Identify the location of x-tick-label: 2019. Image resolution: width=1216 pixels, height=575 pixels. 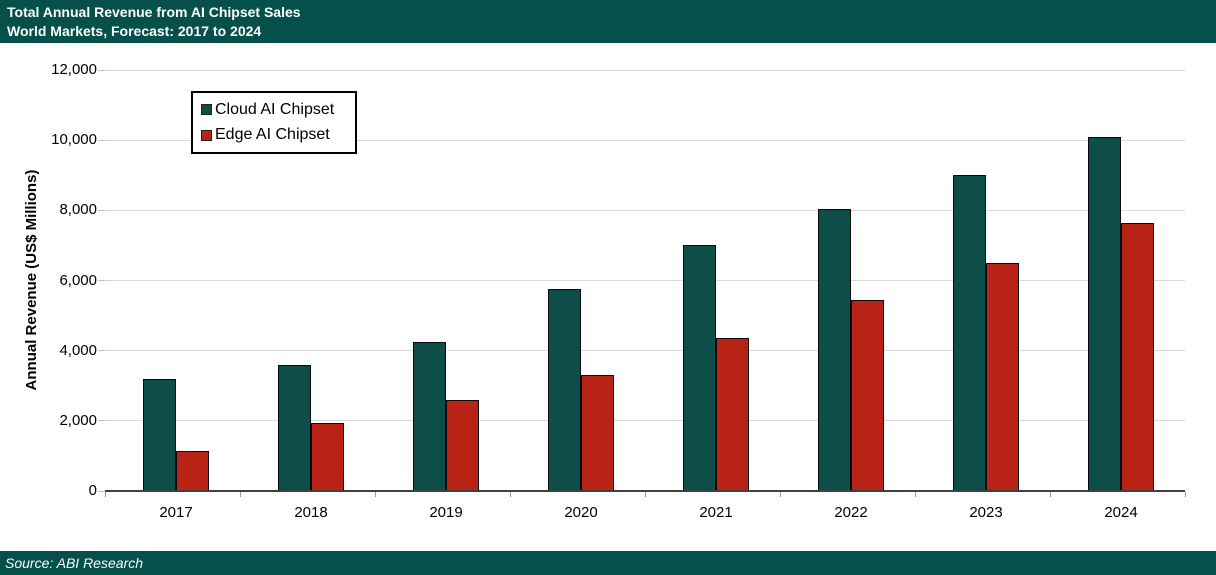
(446, 512).